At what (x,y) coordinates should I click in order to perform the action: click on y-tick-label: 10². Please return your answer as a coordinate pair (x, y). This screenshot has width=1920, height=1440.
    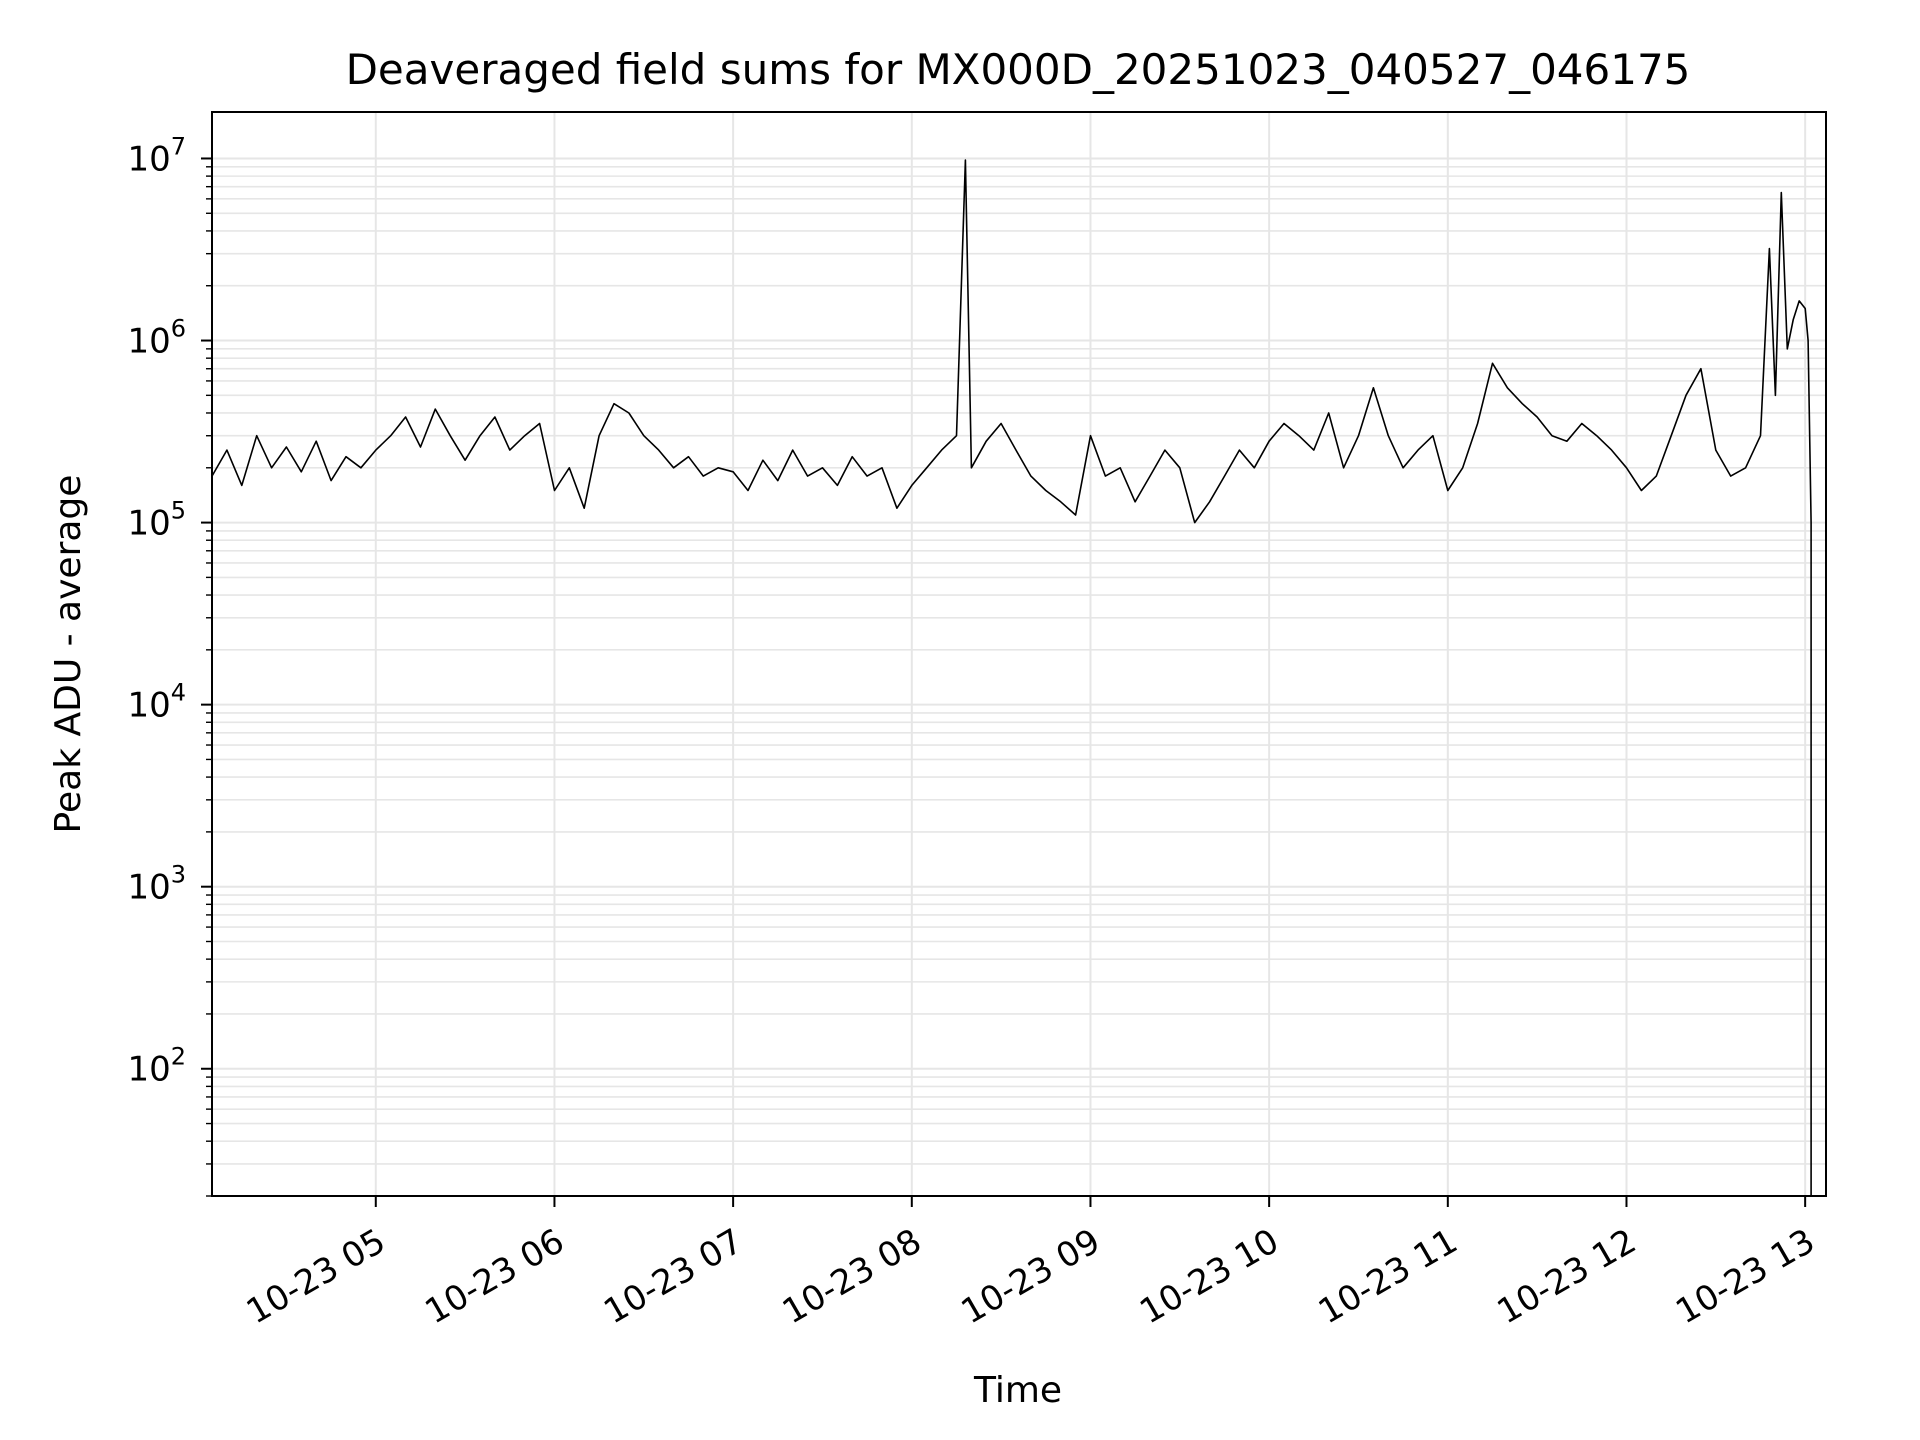
    Looking at the image, I should click on (156, 1066).